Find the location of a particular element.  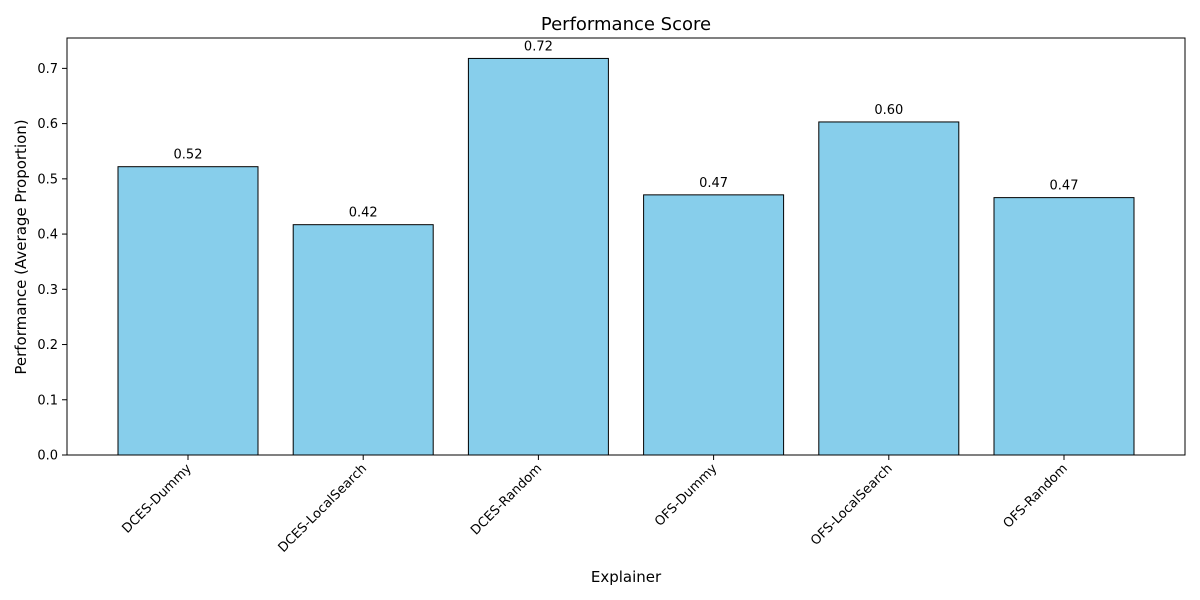

bar-value-label: 0.72 is located at coordinates (538, 46).